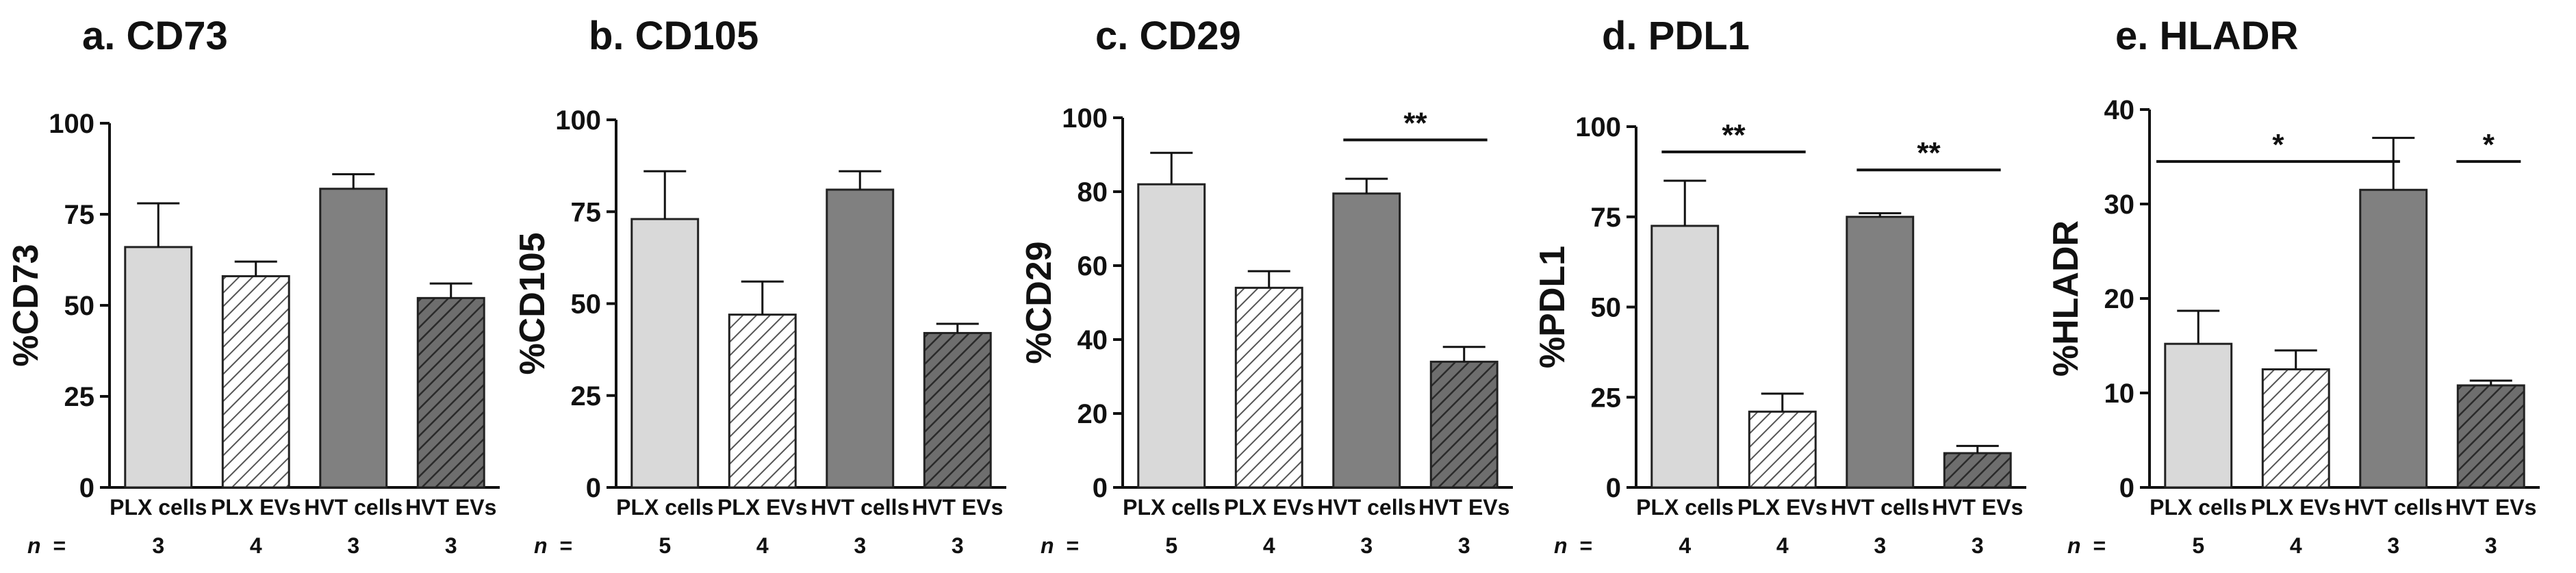 Image resolution: width=2576 pixels, height=573 pixels. I want to click on y-tick-label: 80, so click(1092, 192).